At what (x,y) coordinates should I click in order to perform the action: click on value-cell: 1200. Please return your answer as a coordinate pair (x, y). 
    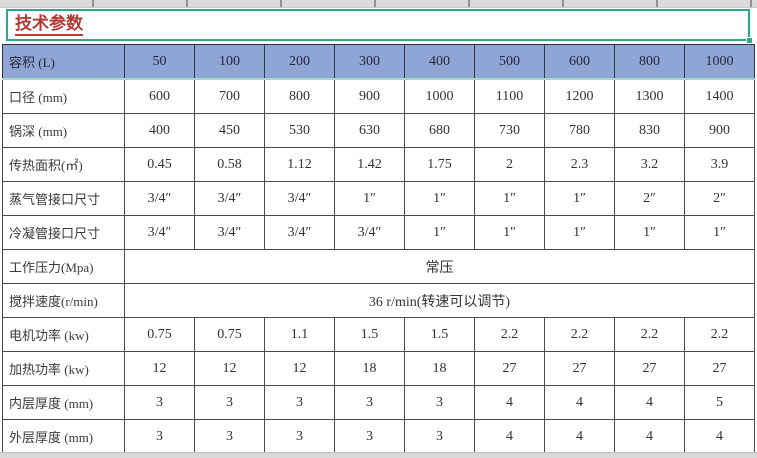
    Looking at the image, I should click on (579, 96).